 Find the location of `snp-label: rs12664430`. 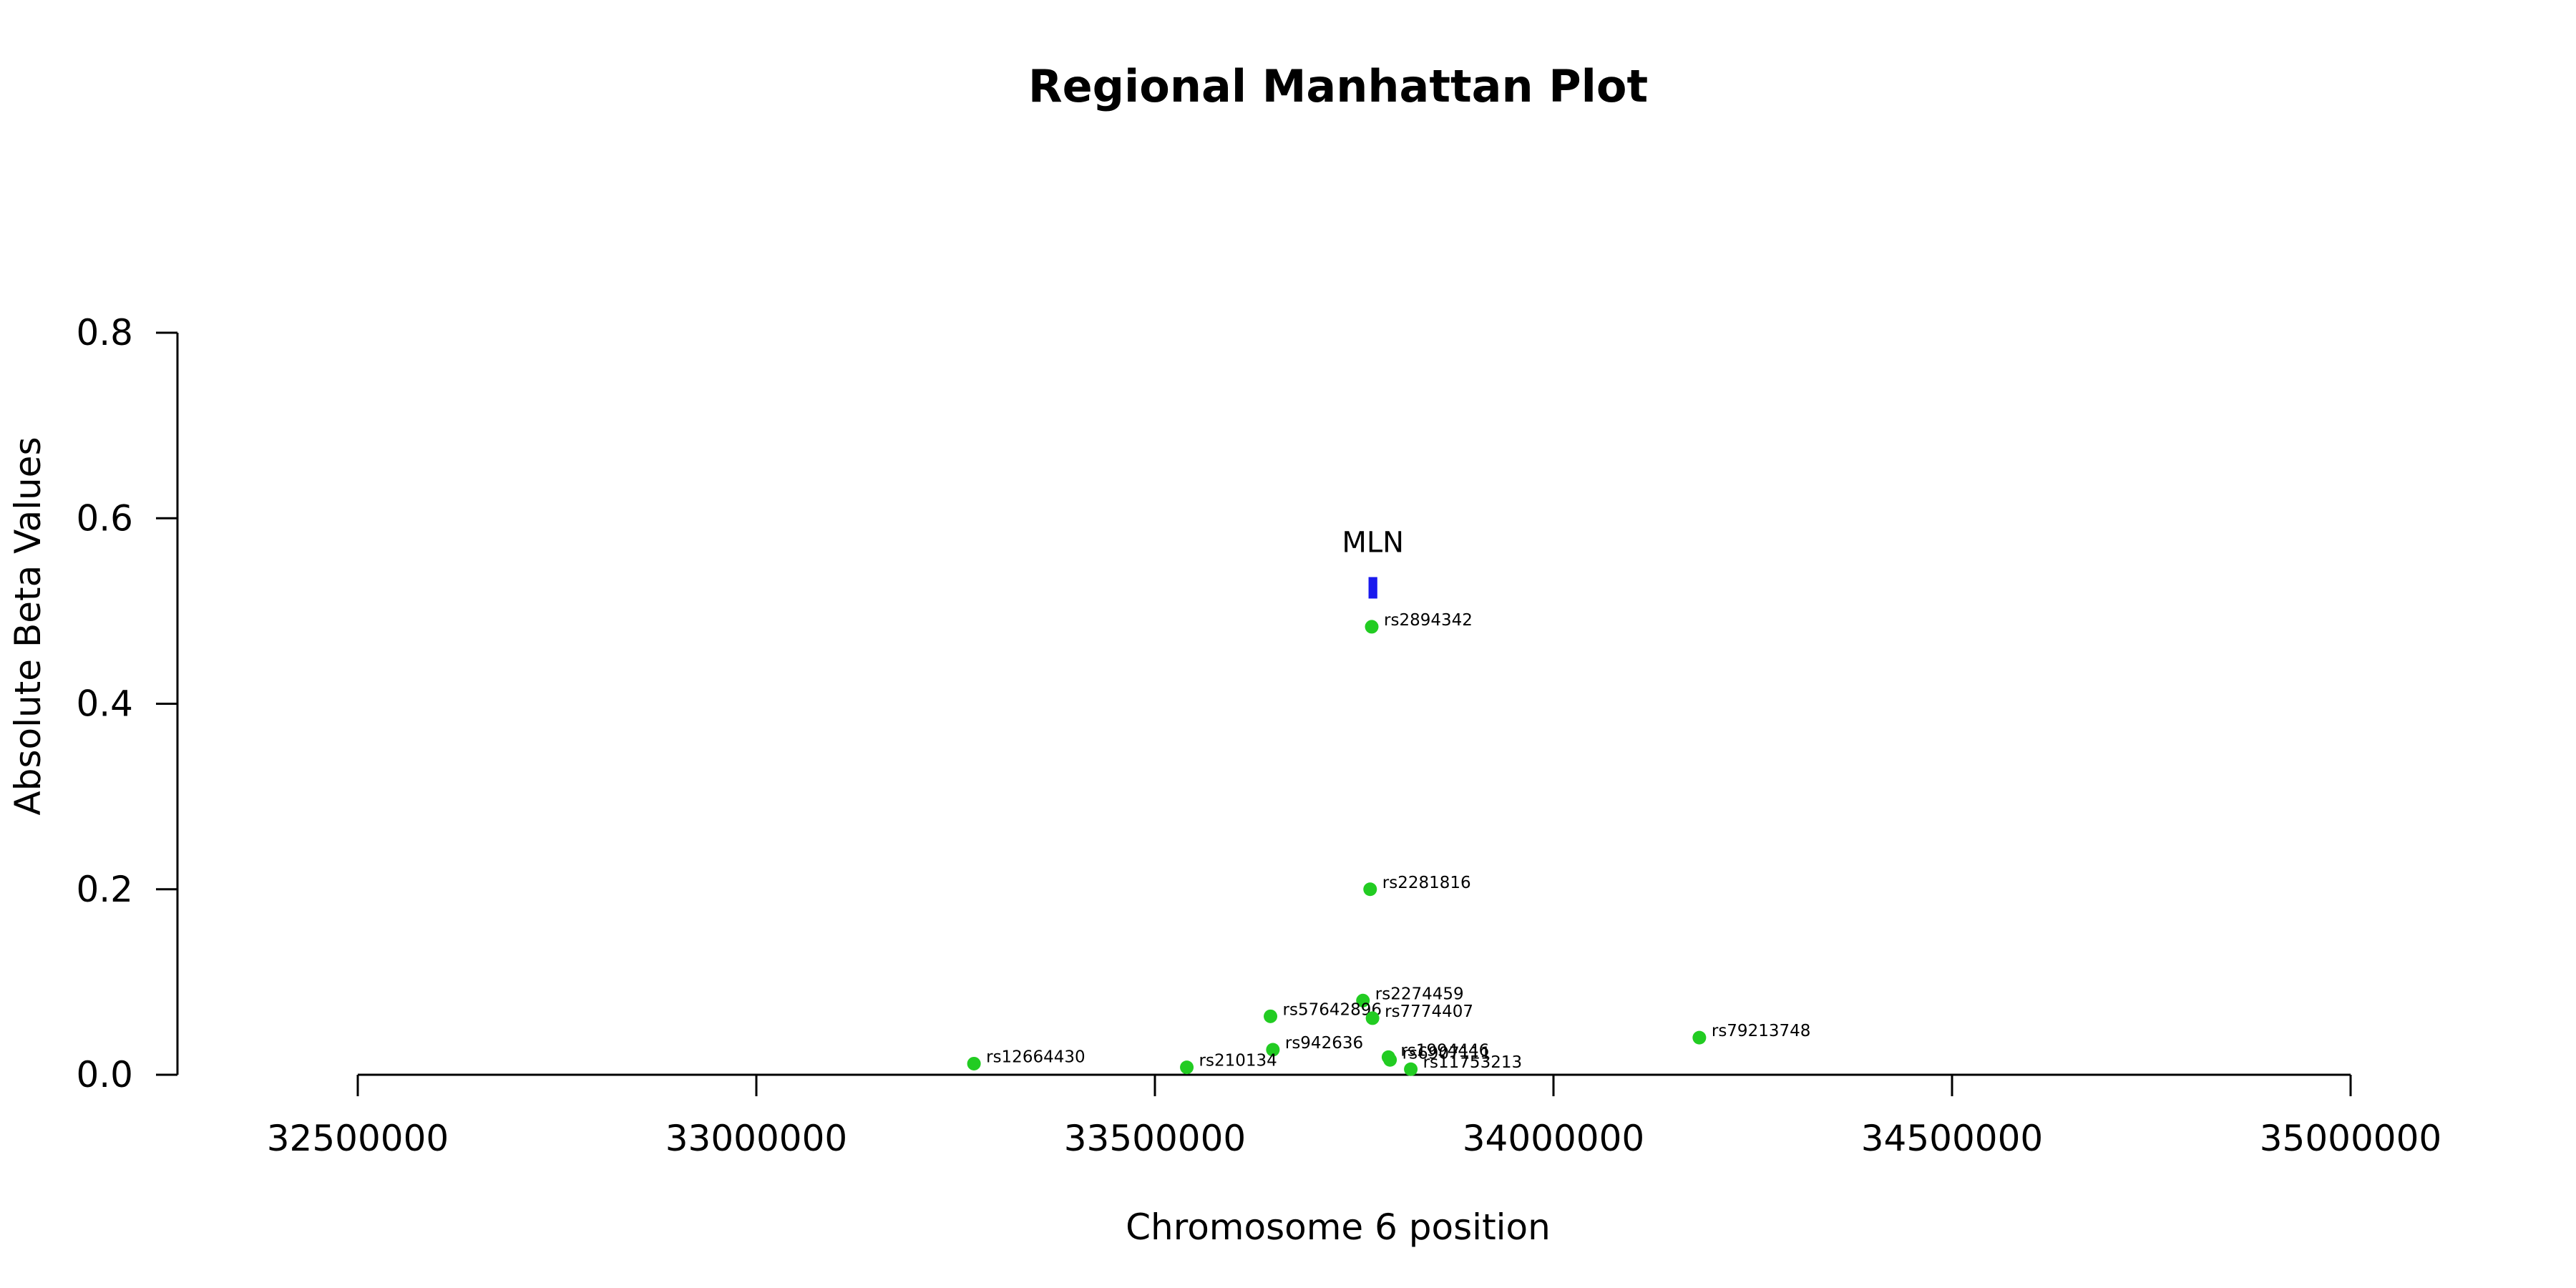

snp-label: rs12664430 is located at coordinates (1035, 1057).